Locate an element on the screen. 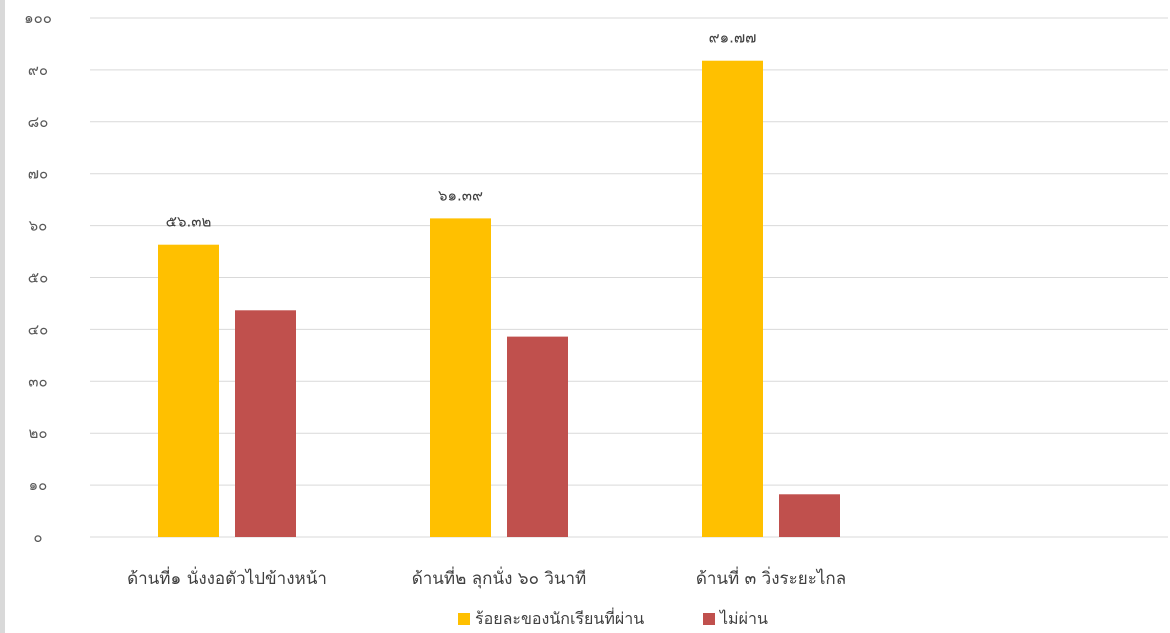 This screenshot has height=633, width=1170. y-tick-label: ๑๐๐ is located at coordinates (38, 18).